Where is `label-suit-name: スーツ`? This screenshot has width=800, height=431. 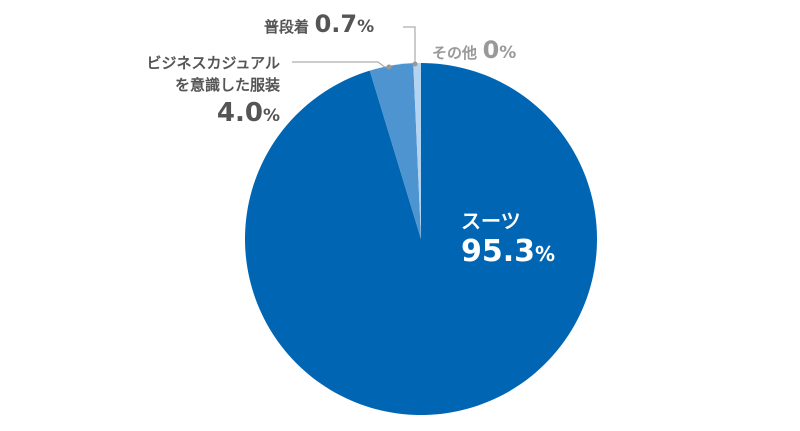
label-suit-name: スーツ is located at coordinates (491, 221).